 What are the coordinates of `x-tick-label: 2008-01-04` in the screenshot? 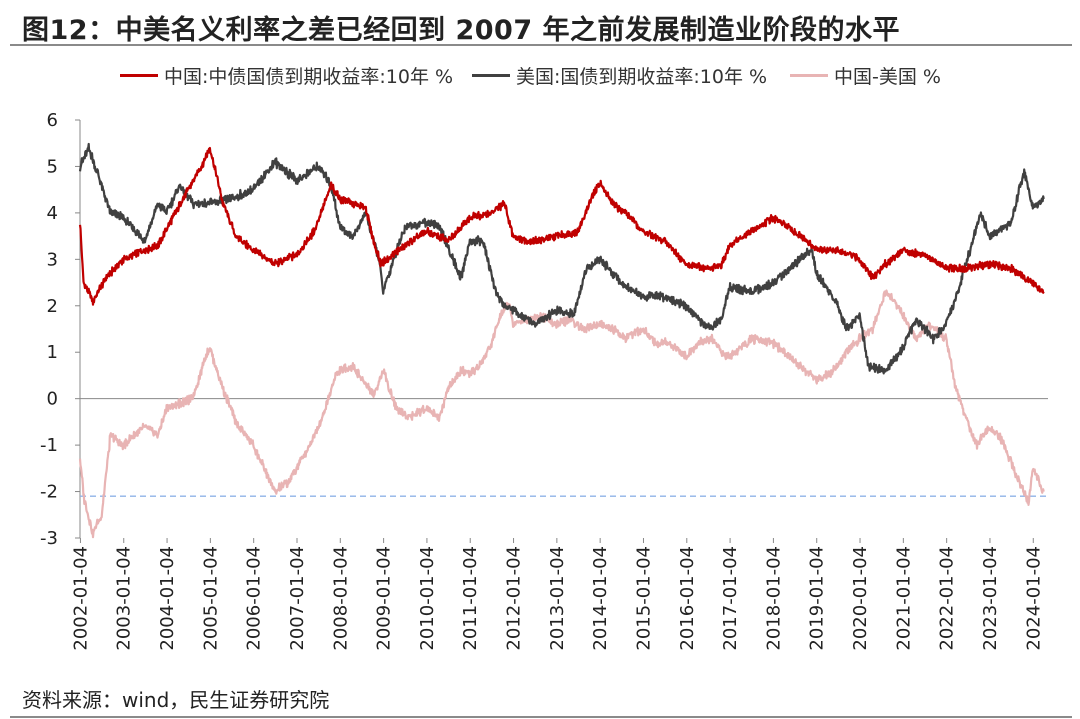 It's located at (340, 598).